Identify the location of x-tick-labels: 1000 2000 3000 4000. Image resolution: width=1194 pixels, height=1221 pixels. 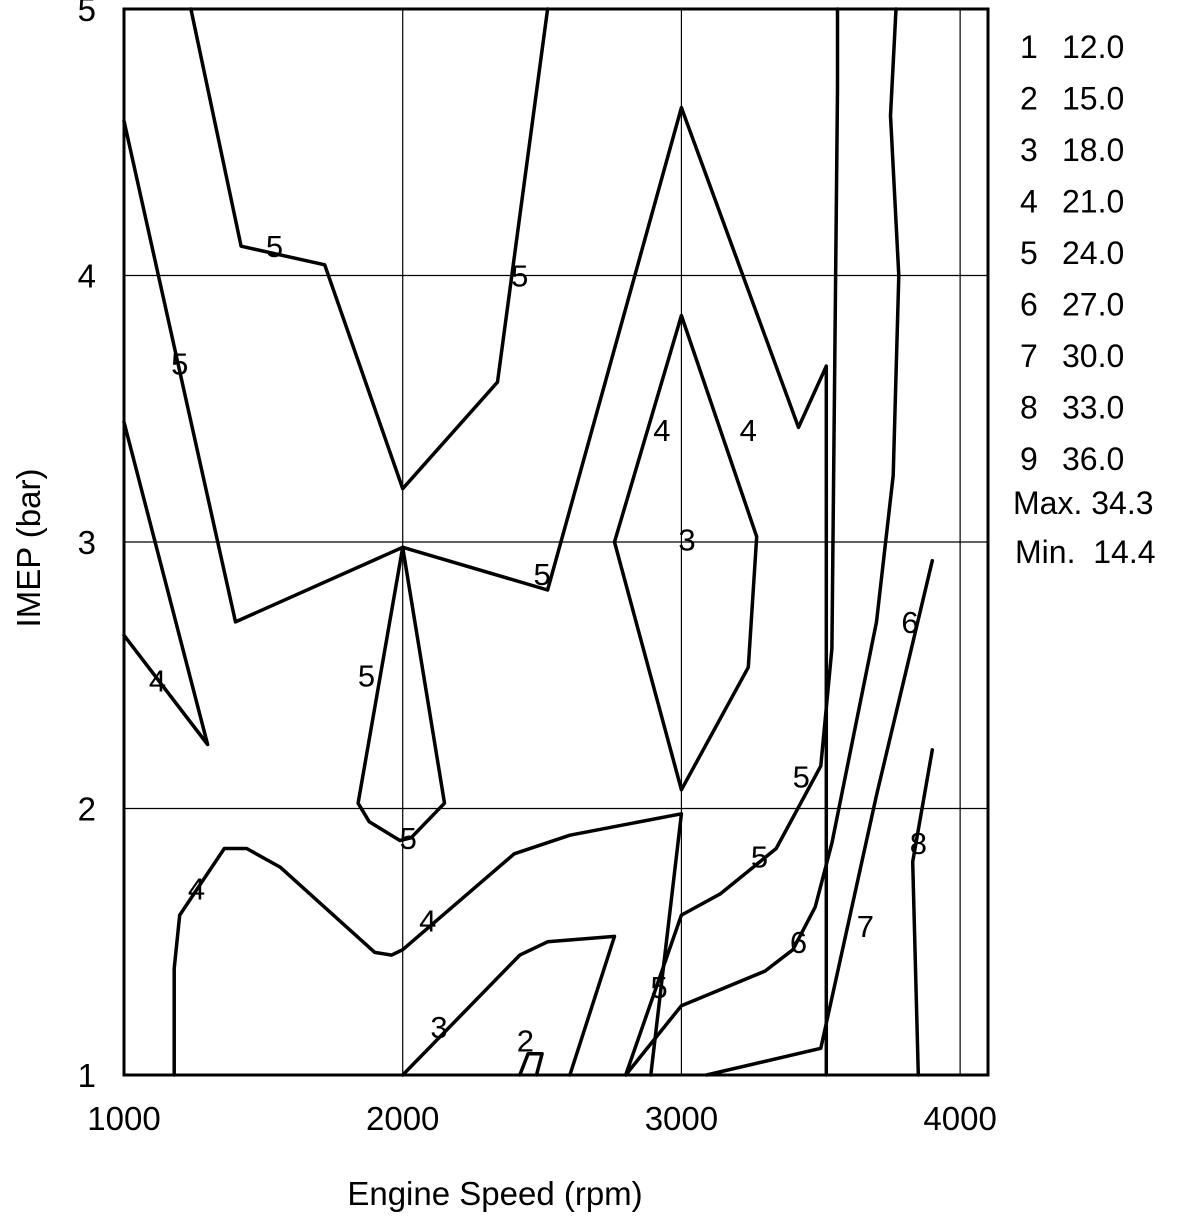
(542, 1118).